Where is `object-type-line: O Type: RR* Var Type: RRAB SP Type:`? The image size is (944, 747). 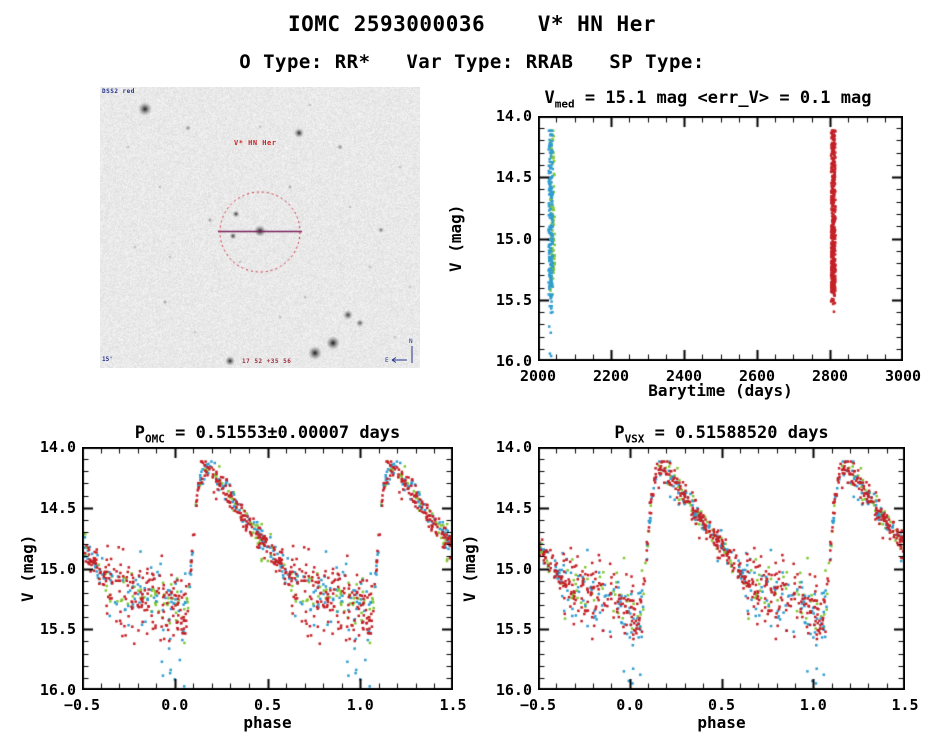 object-type-line: O Type: RR* Var Type: RRAB SP Type: is located at coordinates (472, 62).